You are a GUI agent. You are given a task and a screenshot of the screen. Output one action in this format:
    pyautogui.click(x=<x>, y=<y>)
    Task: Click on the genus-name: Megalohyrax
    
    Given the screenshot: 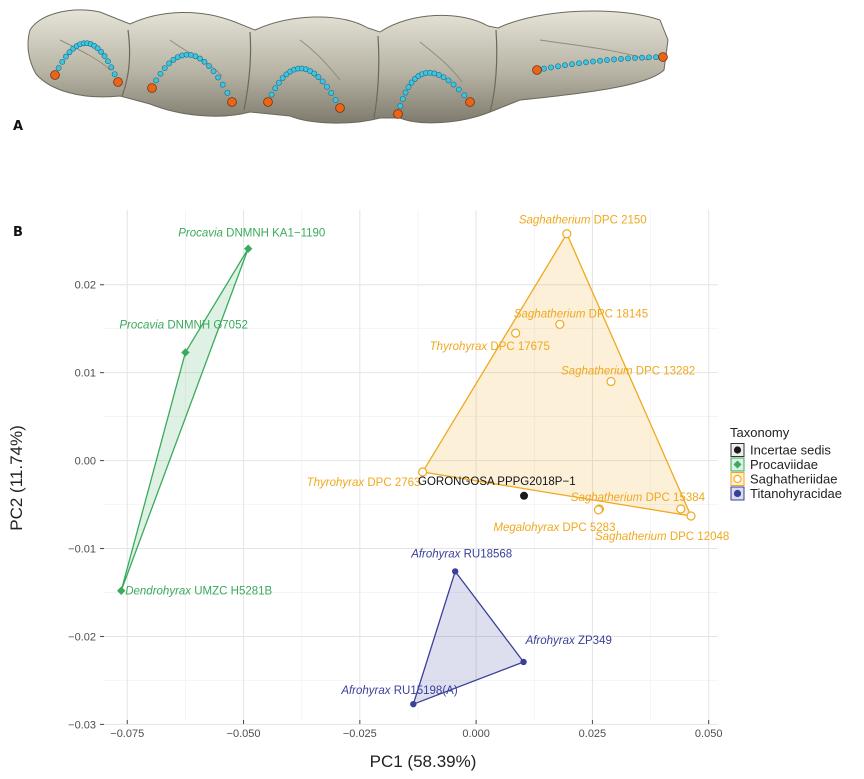 What is the action you would take?
    pyautogui.click(x=526, y=528)
    